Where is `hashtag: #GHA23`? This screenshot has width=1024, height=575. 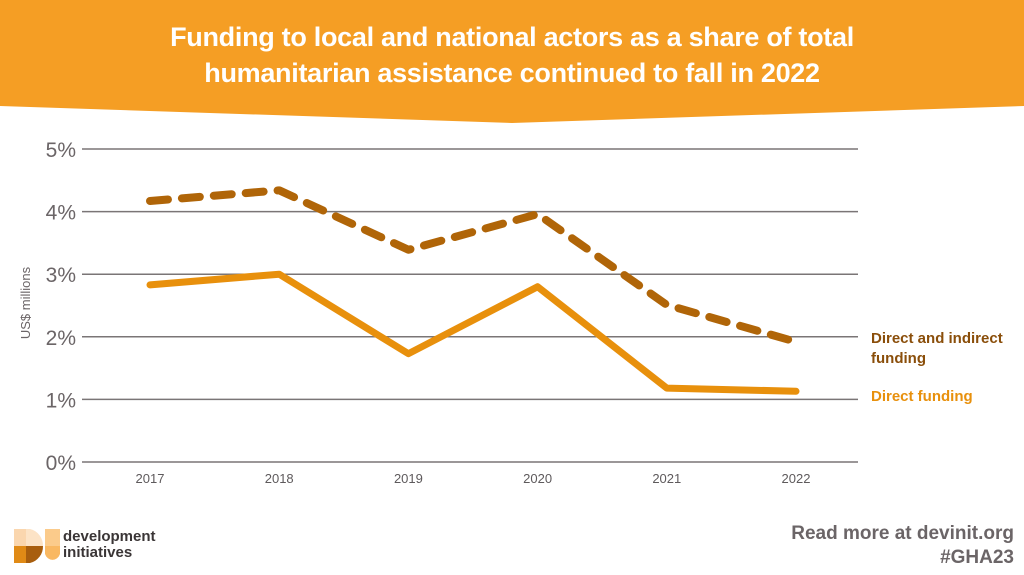 hashtag: #GHA23 is located at coordinates (977, 557).